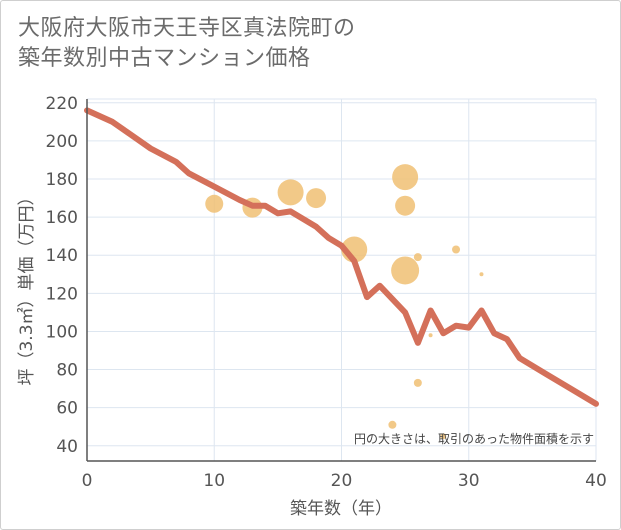  Describe the element at coordinates (62, 294) in the screenshot. I see `y-tick-label: 120` at that location.